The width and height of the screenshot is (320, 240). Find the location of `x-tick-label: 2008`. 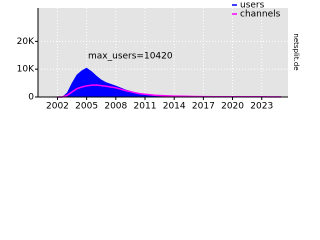

x-tick-label: 2008 is located at coordinates (115, 107).